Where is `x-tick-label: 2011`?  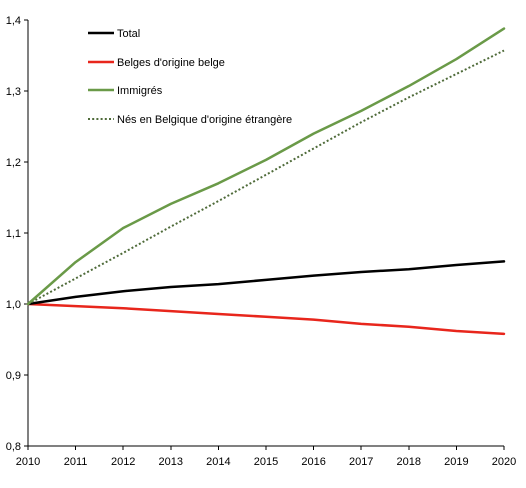
x-tick-label: 2011 is located at coordinates (76, 462).